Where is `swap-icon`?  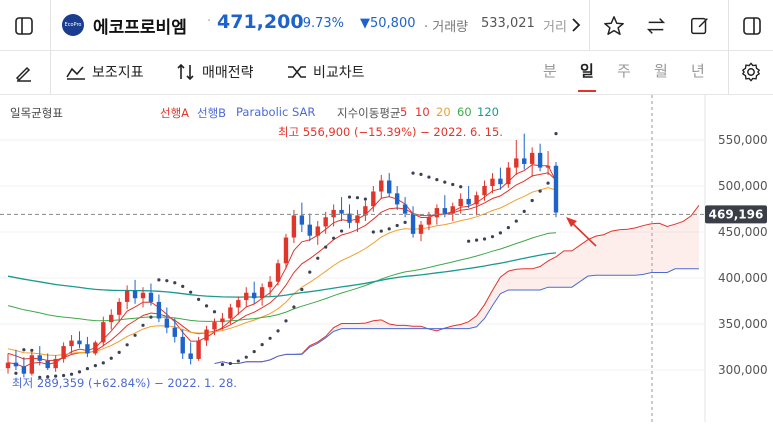
swap-icon is located at coordinates (656, 26).